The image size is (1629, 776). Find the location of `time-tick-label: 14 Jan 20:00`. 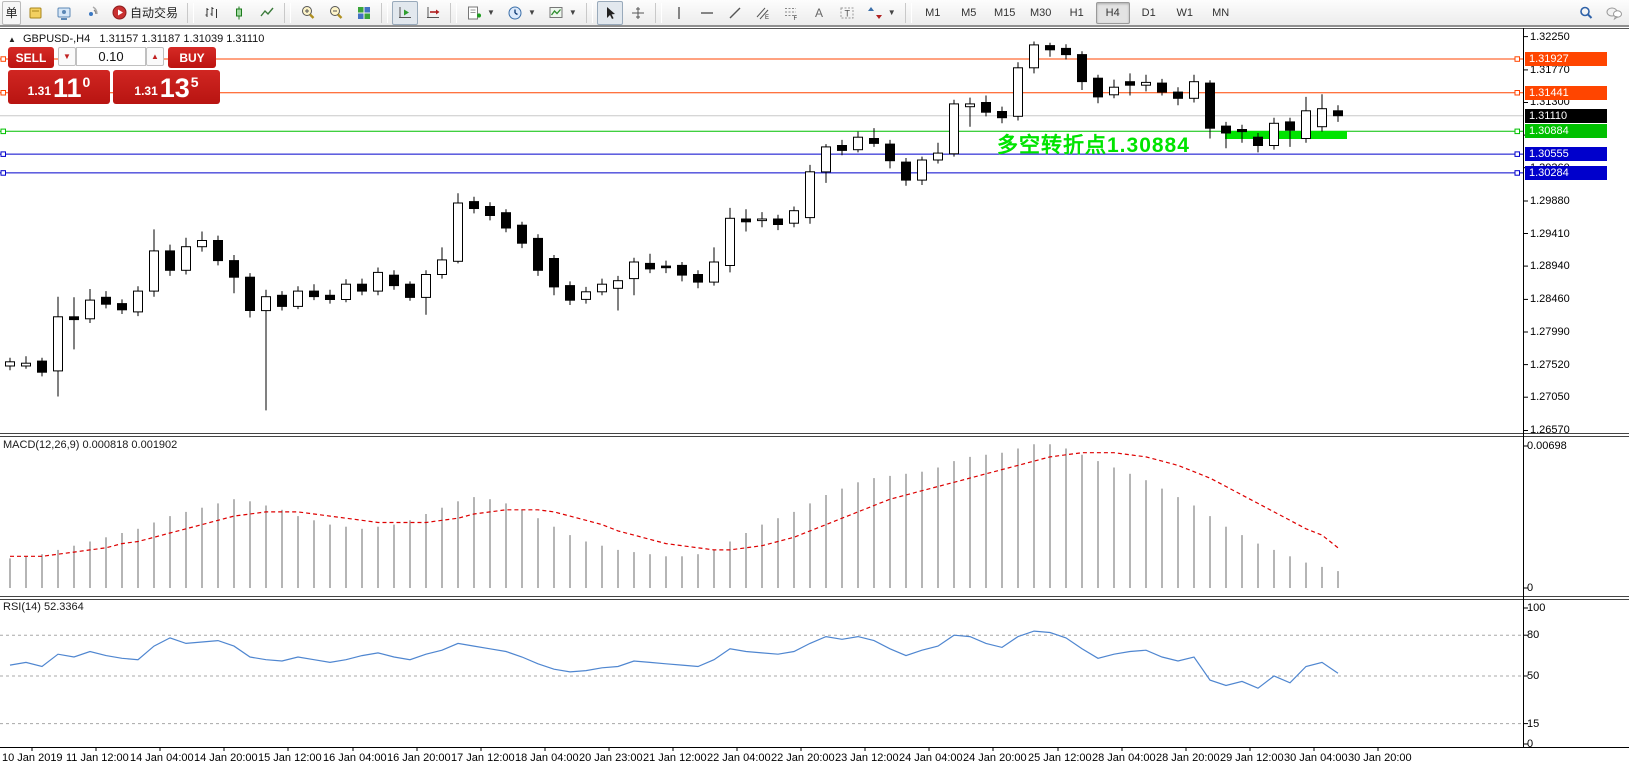

time-tick-label: 14 Jan 20:00 is located at coordinates (226, 758).